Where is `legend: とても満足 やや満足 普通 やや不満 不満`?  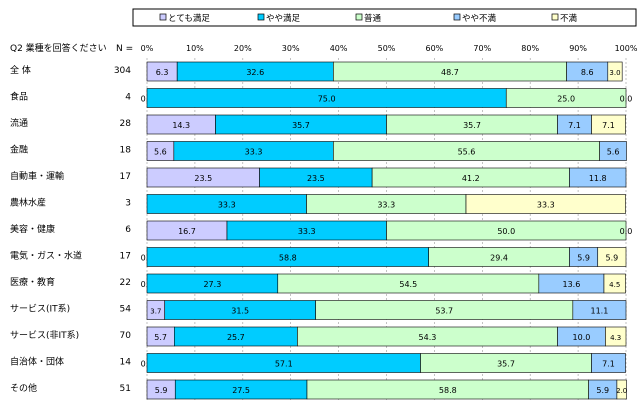
legend: とても満足 やや満足 普通 やや不満 不満 is located at coordinates (384, 17).